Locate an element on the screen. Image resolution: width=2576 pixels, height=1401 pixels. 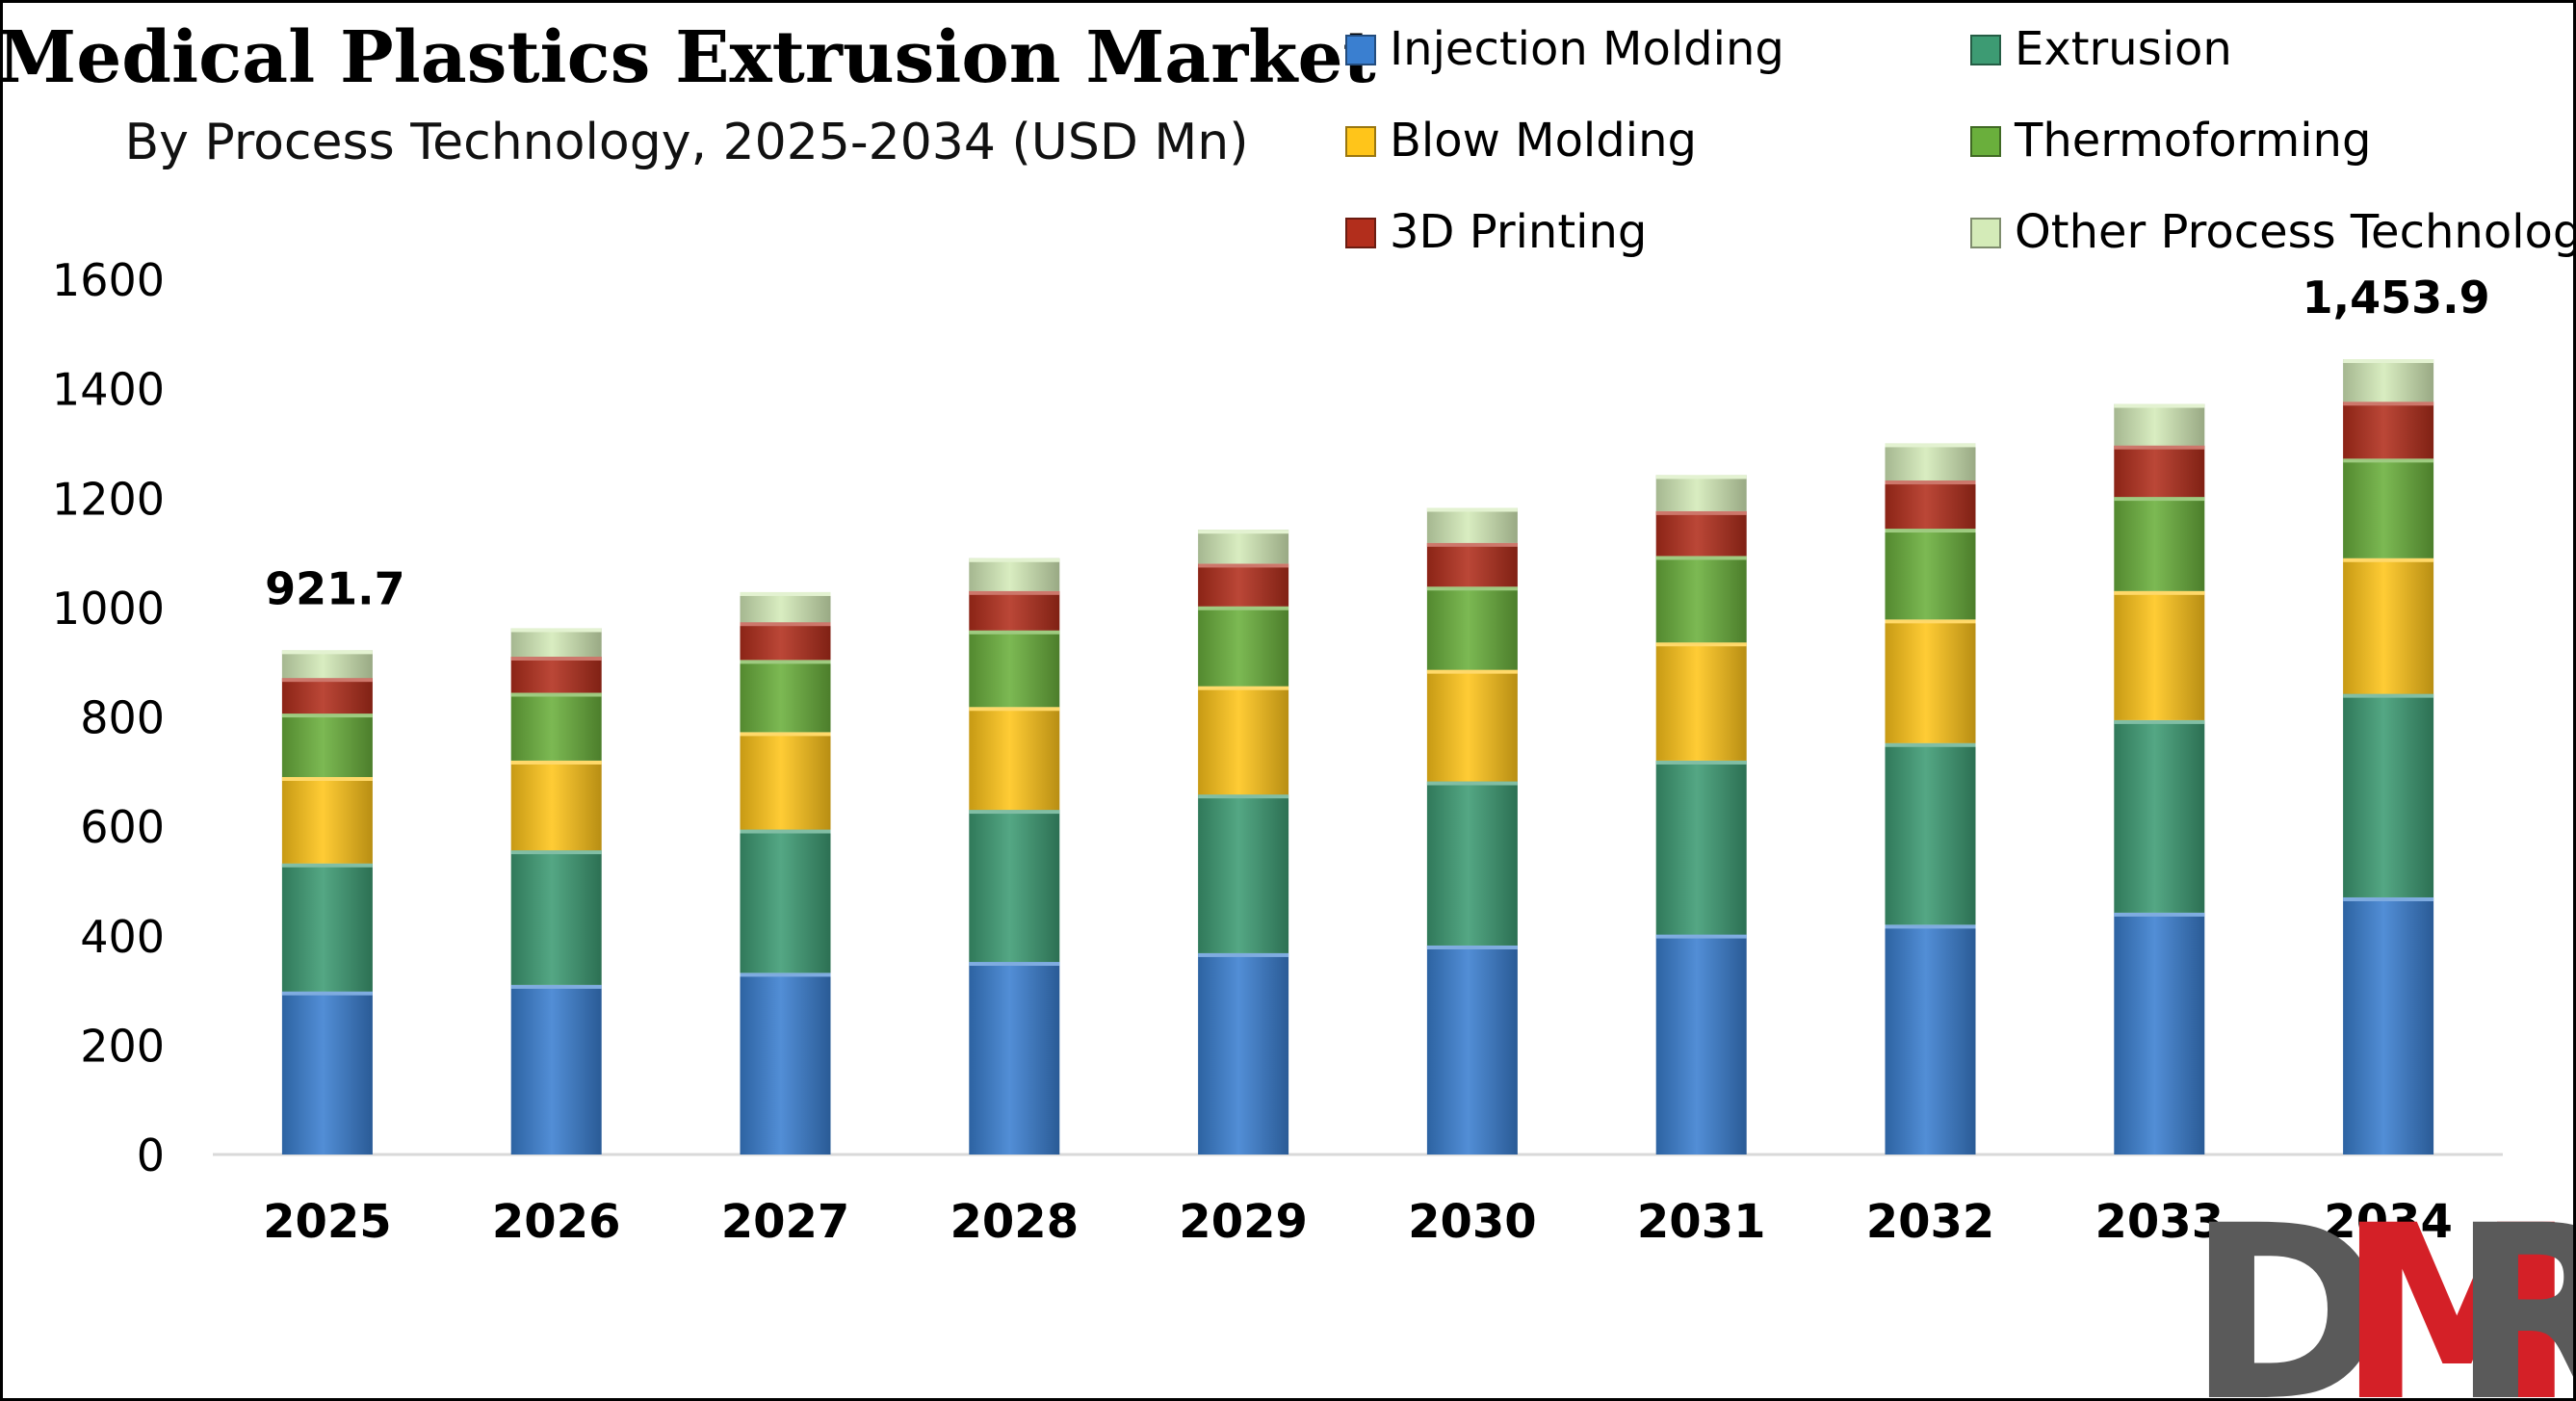
legend-label-thermoforming: Thermoforming is located at coordinates (2192, 141).